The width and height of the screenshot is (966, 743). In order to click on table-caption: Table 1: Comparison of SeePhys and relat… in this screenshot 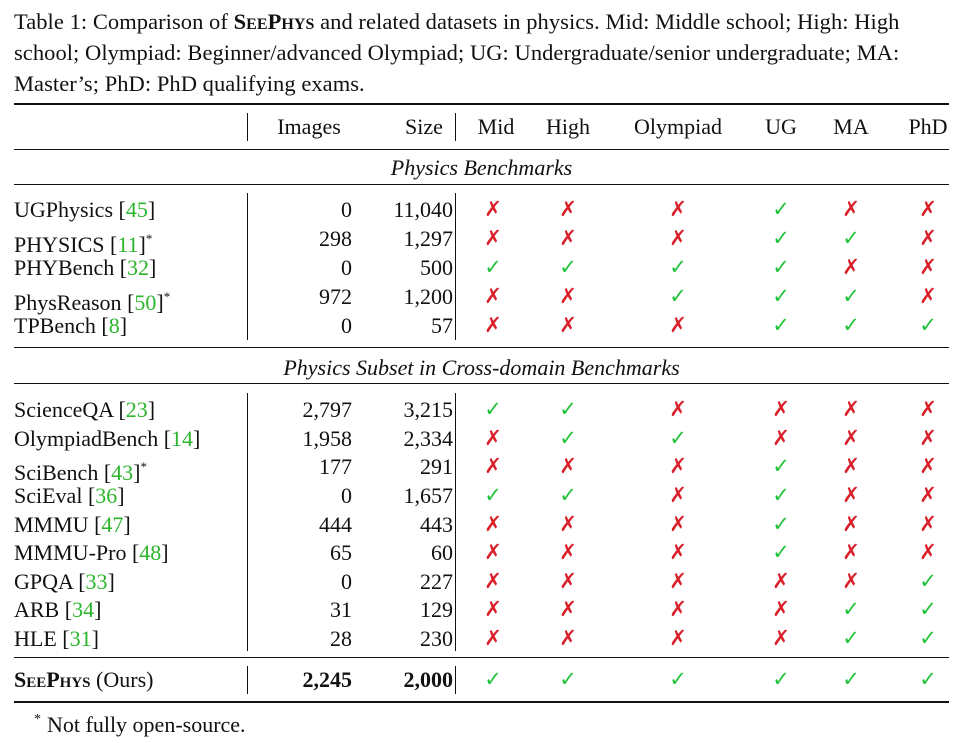, I will do `click(484, 52)`.